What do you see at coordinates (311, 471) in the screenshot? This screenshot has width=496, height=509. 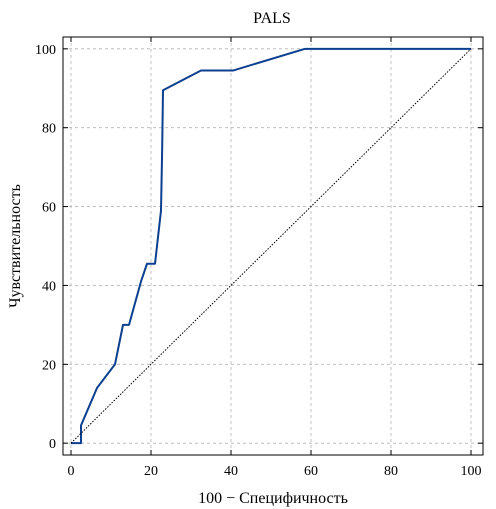 I see `x-tick-label: 60` at bounding box center [311, 471].